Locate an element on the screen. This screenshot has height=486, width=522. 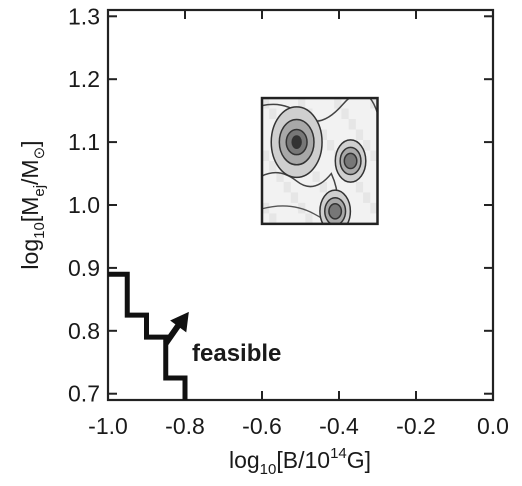
x-axis-title-base: log is located at coordinates (244, 460).